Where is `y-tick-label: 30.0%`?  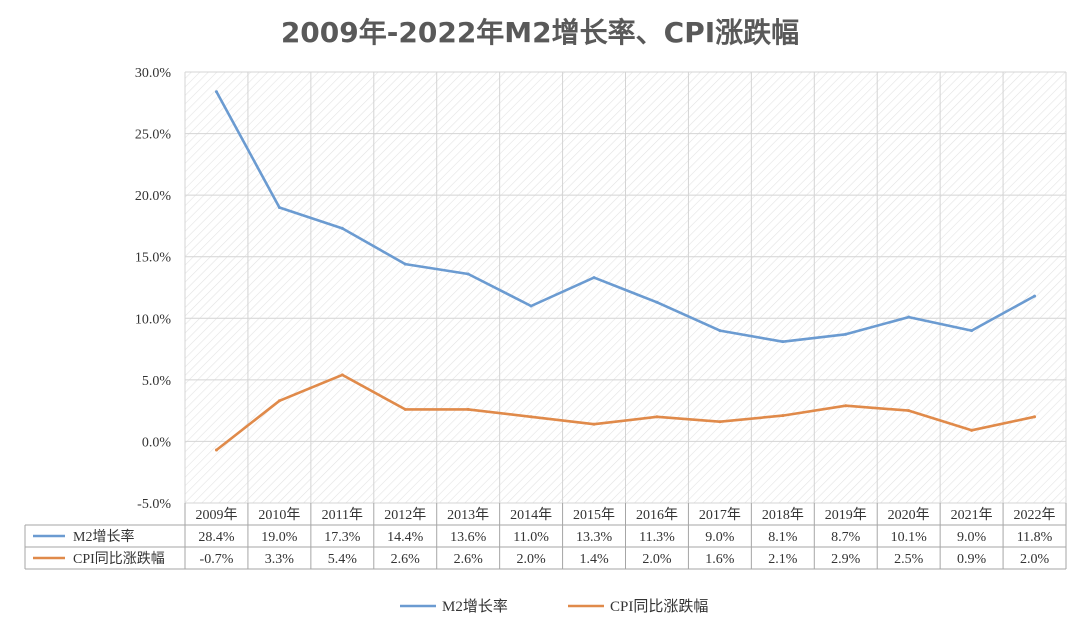 y-tick-label: 30.0% is located at coordinates (153, 73).